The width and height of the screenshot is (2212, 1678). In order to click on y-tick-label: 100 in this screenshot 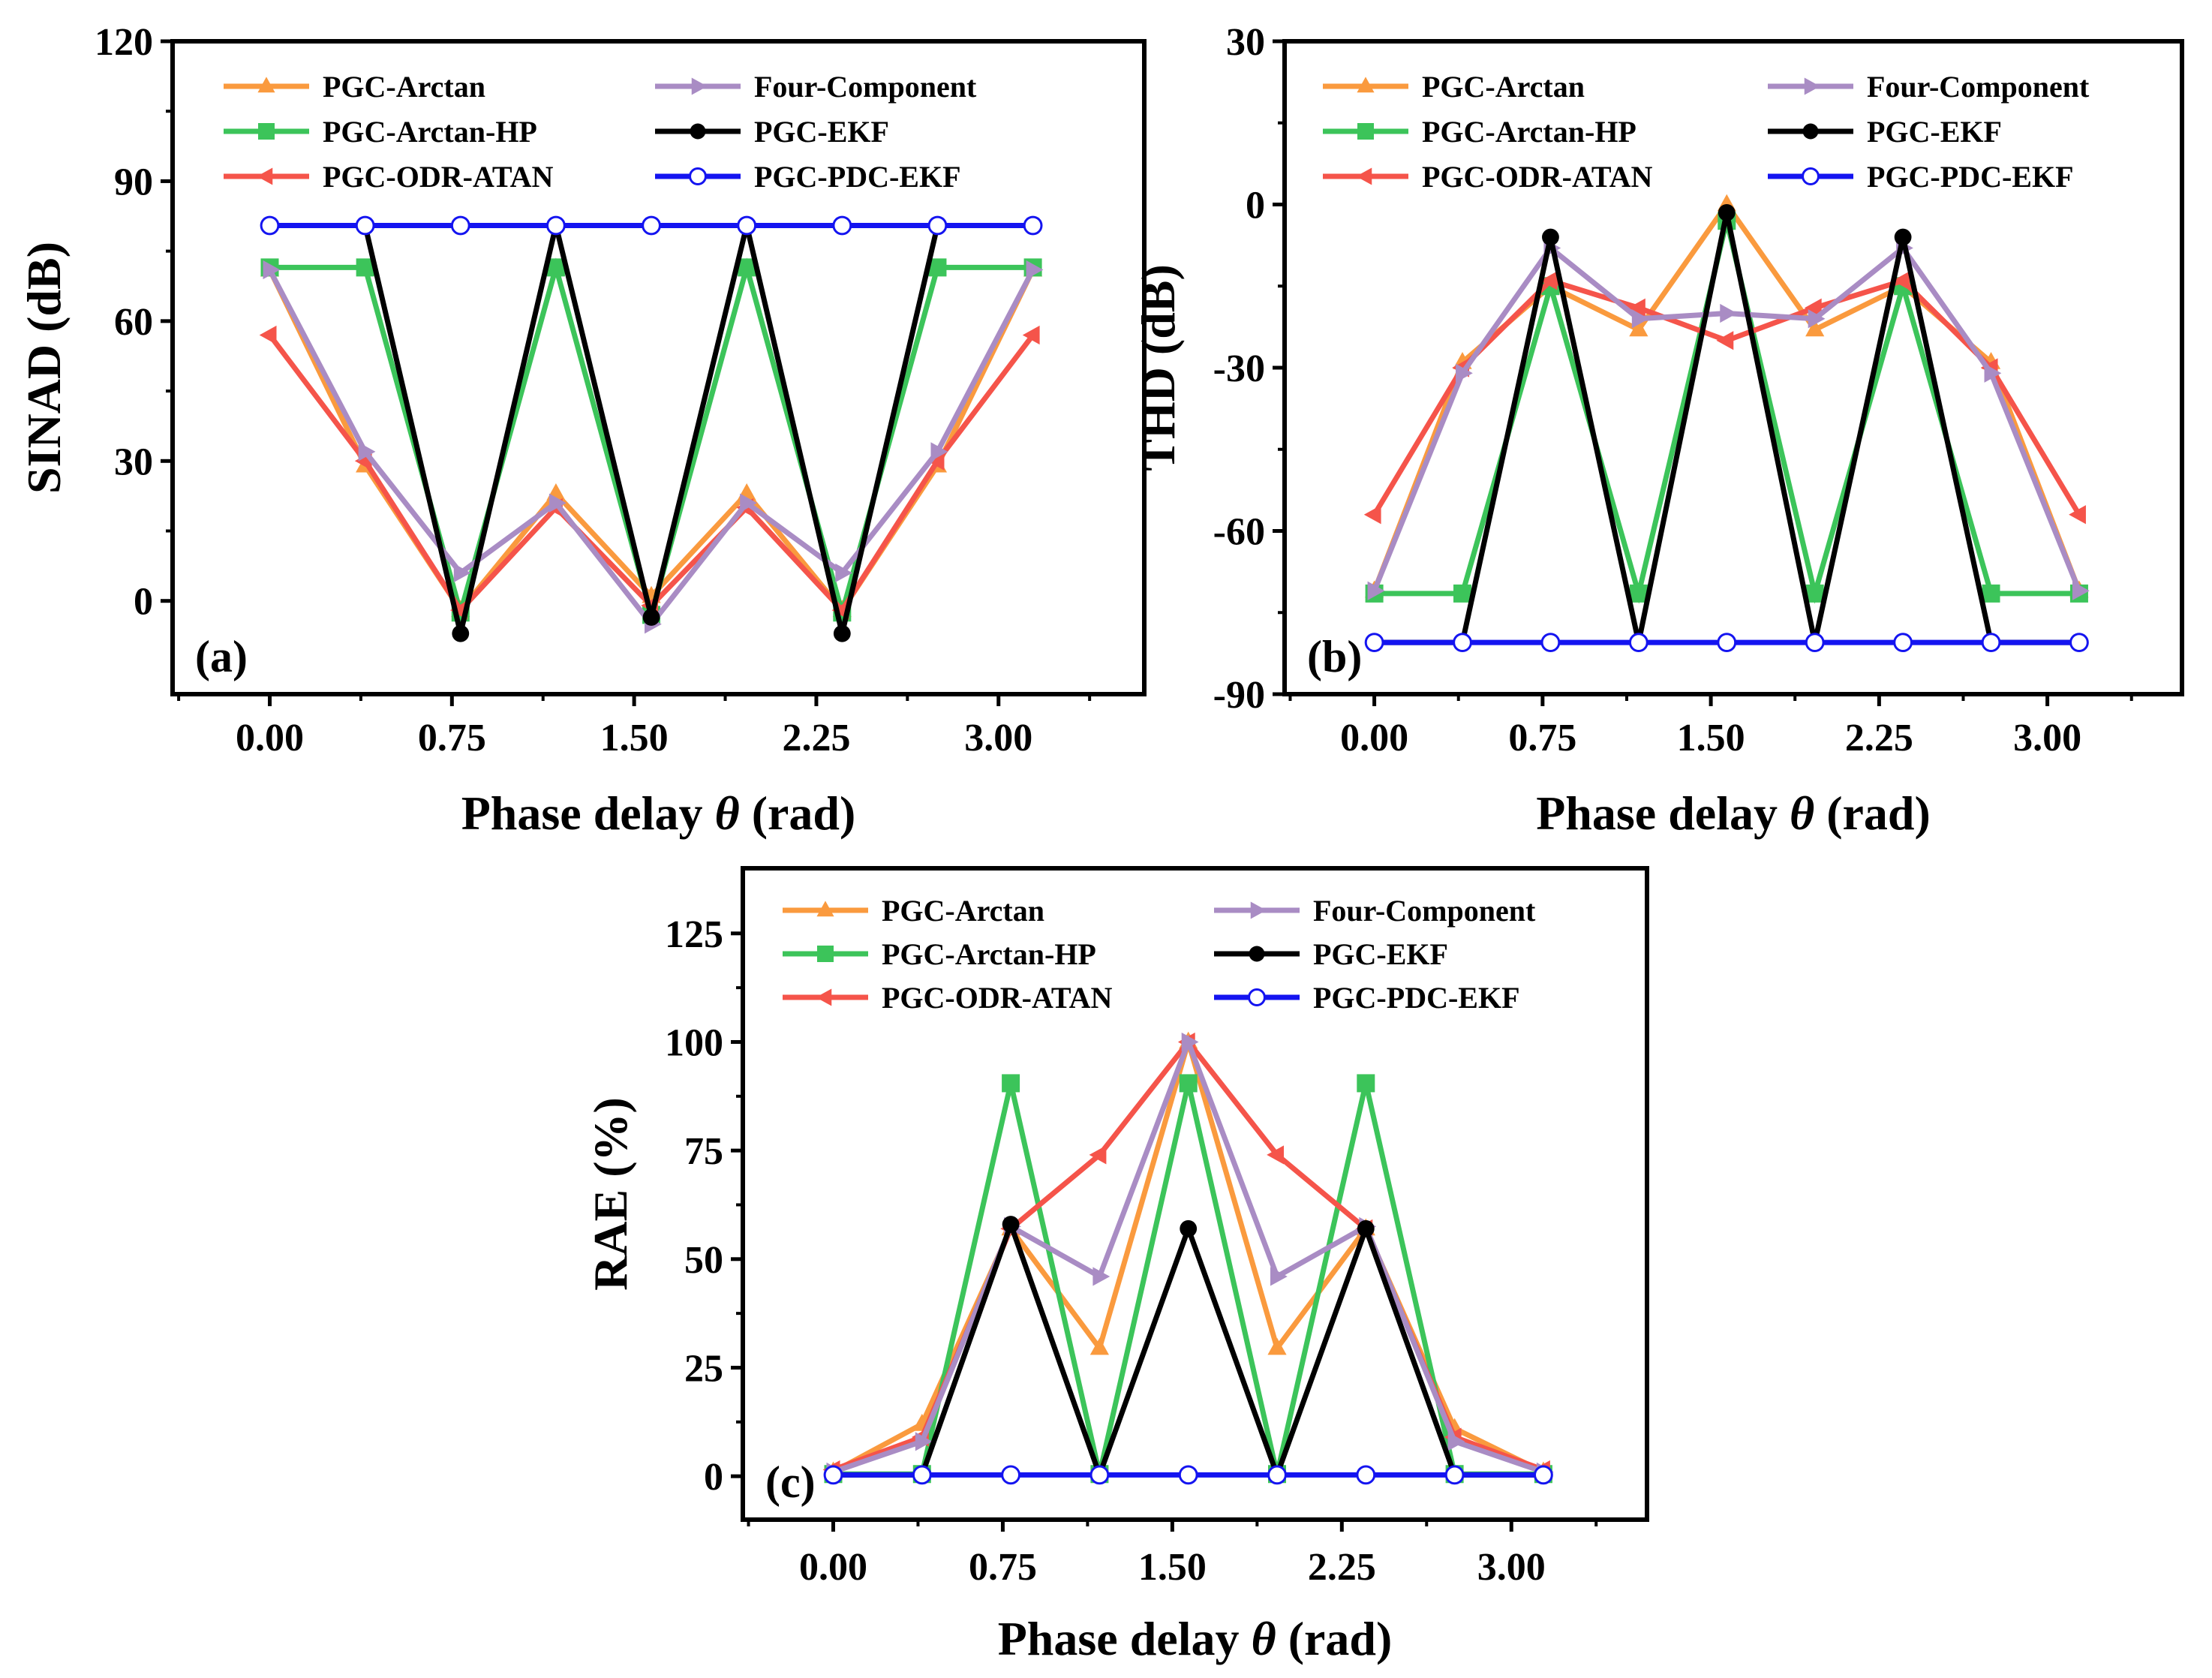, I will do `click(694, 1042)`.